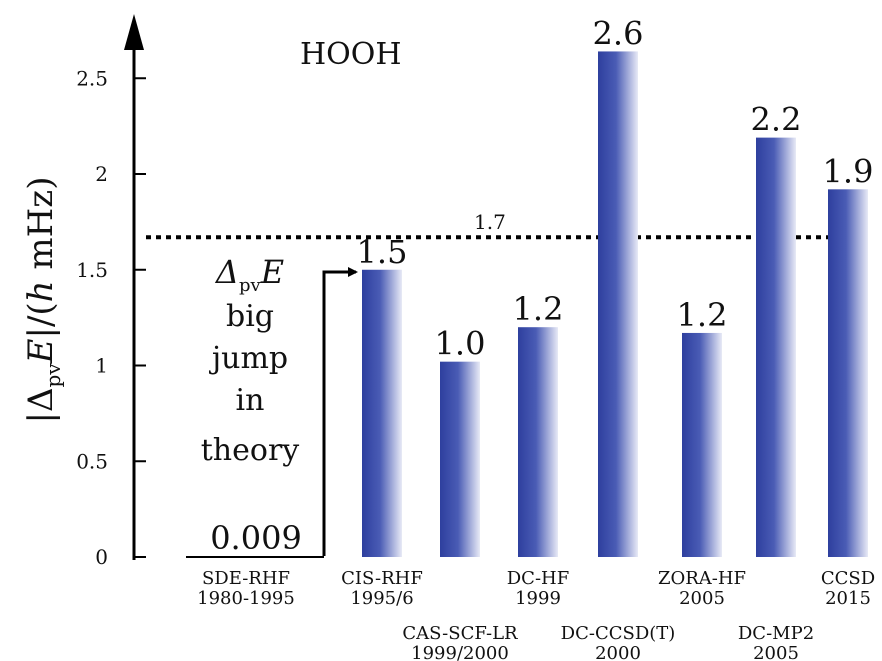 This screenshot has width=882, height=661. What do you see at coordinates (848, 578) in the screenshot?
I see `x-category-method: CCSD` at bounding box center [848, 578].